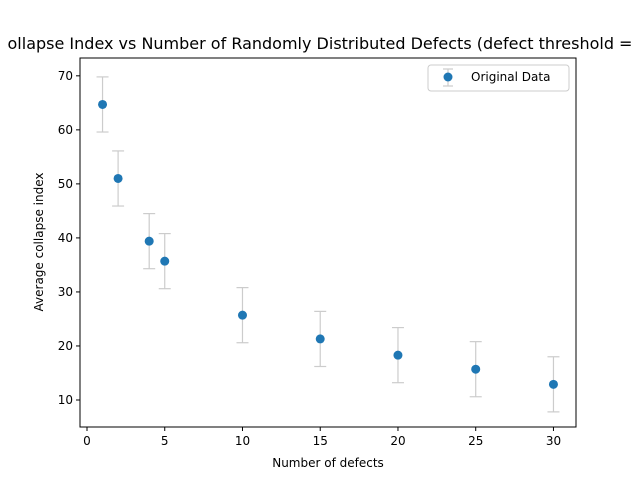  Describe the element at coordinates (65, 130) in the screenshot. I see `y-tick-label: 60` at that location.